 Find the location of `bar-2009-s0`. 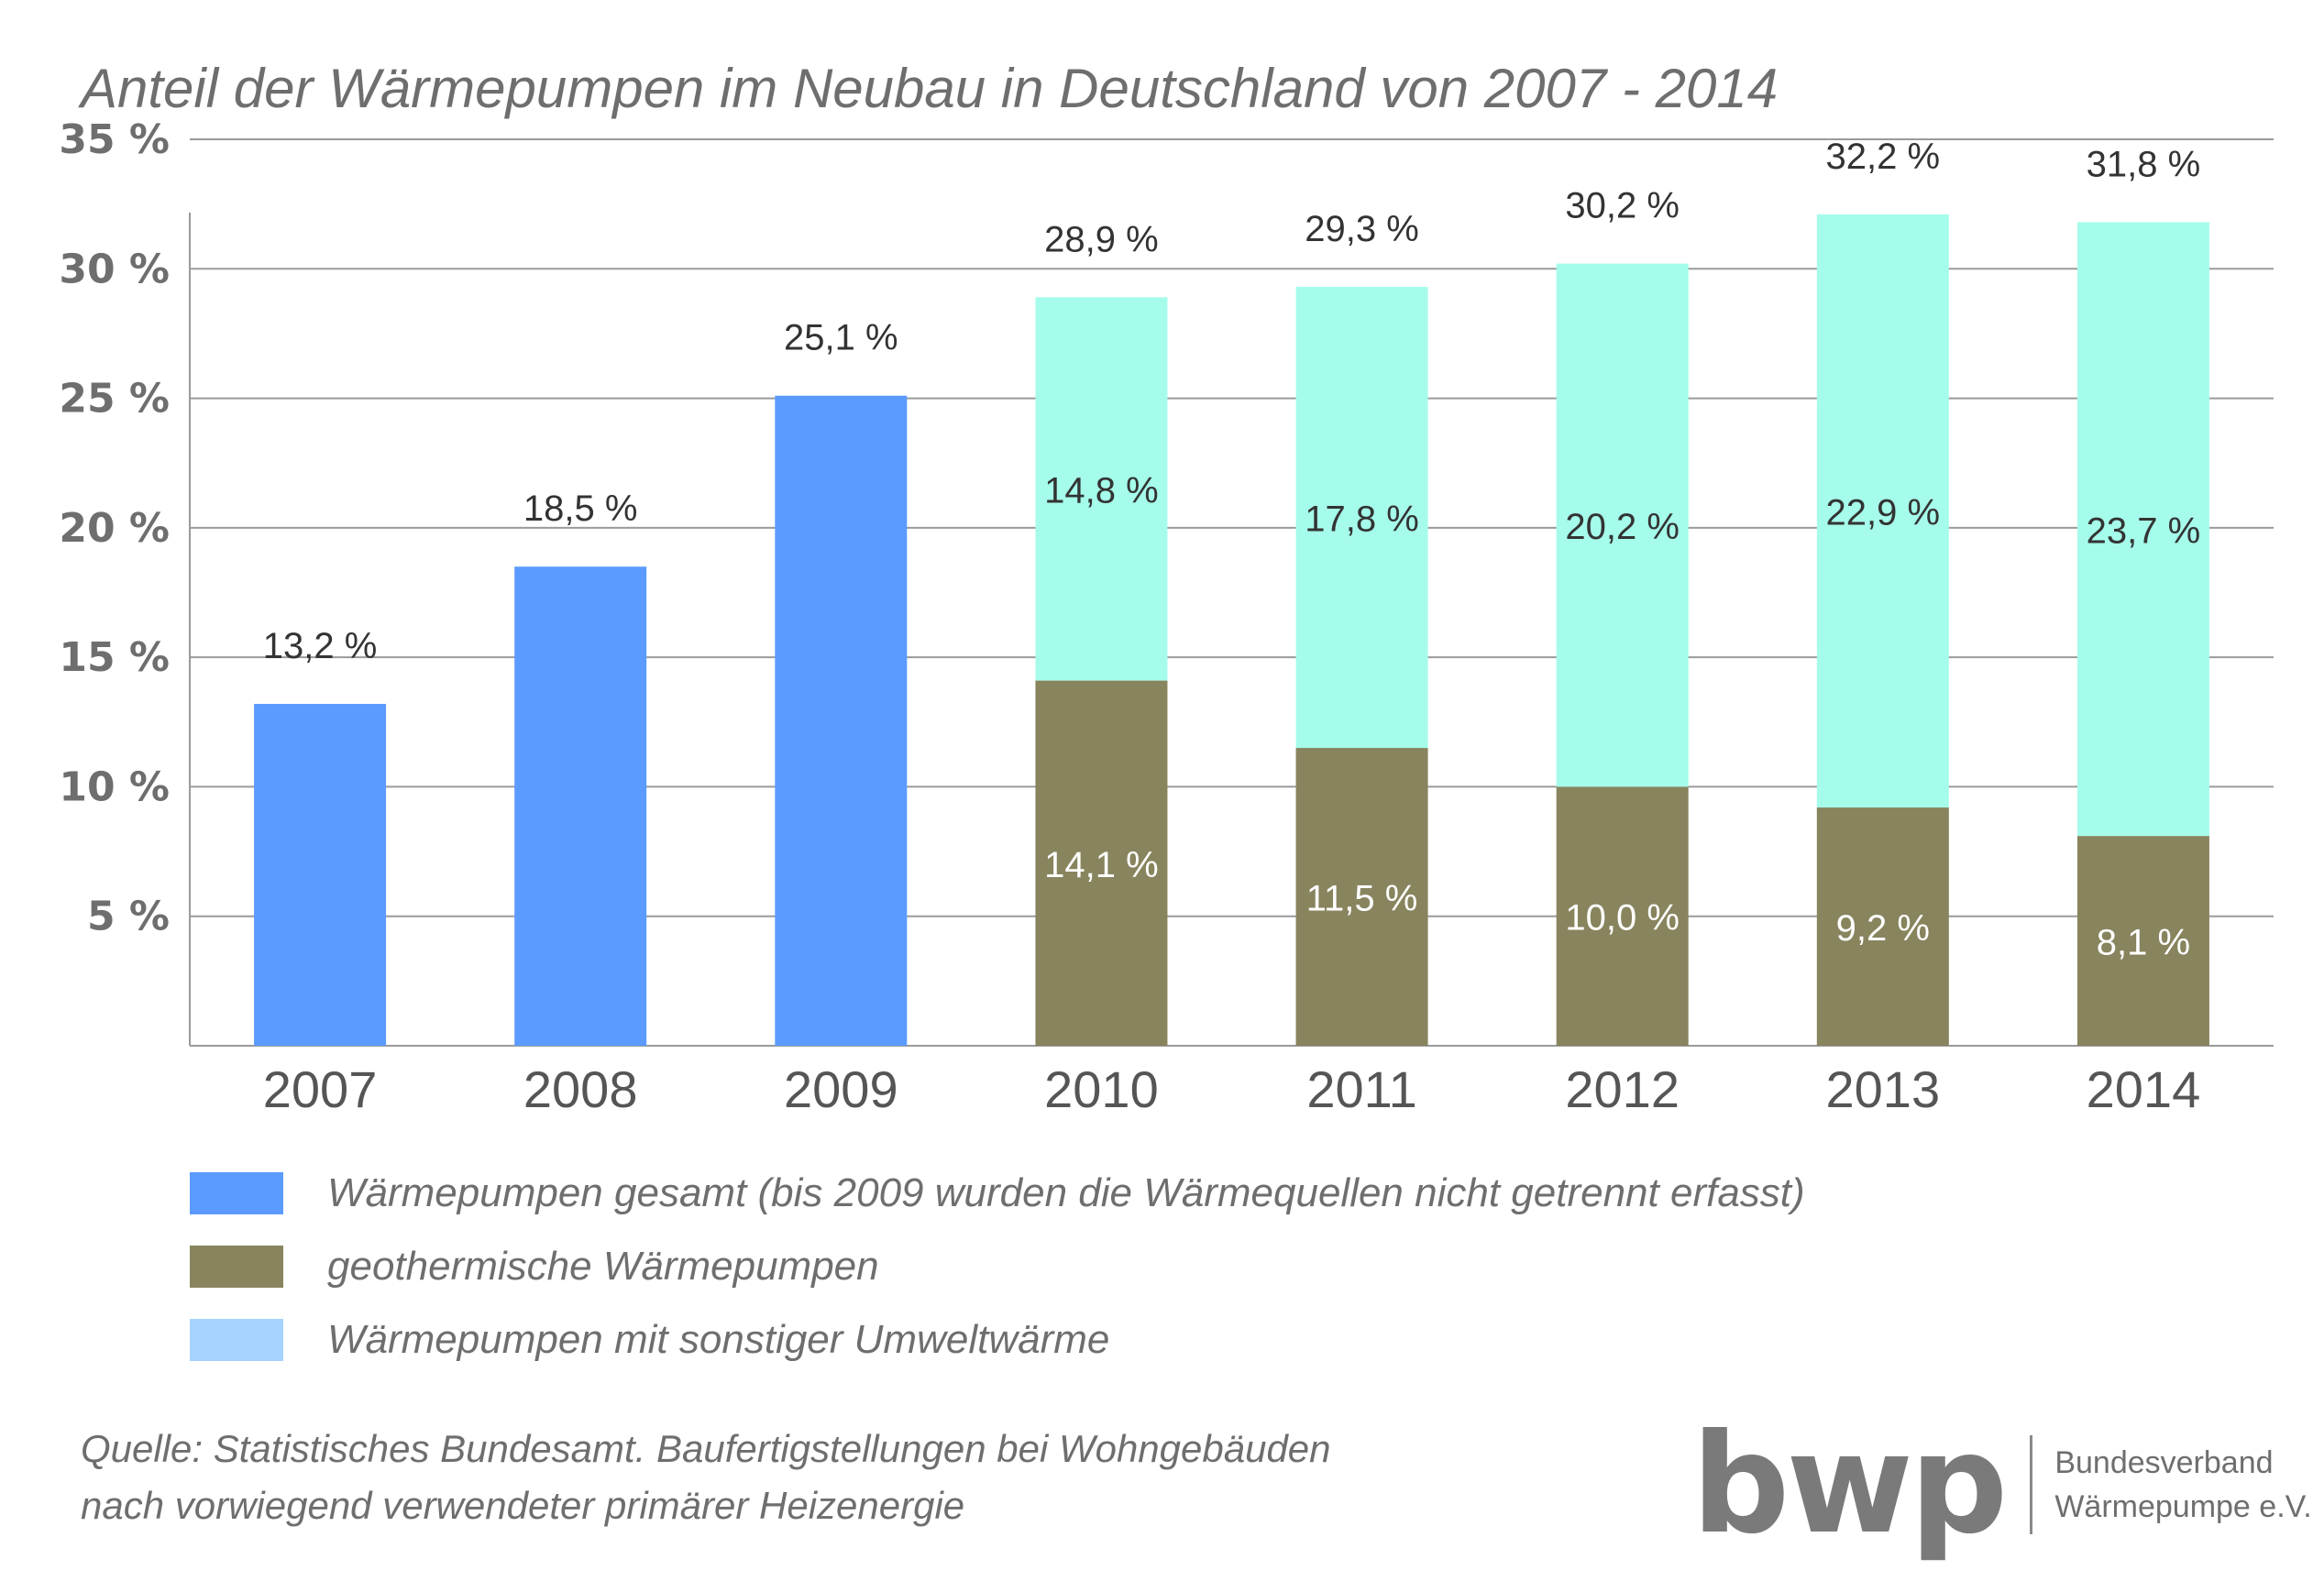

bar-2009-s0 is located at coordinates (841, 721).